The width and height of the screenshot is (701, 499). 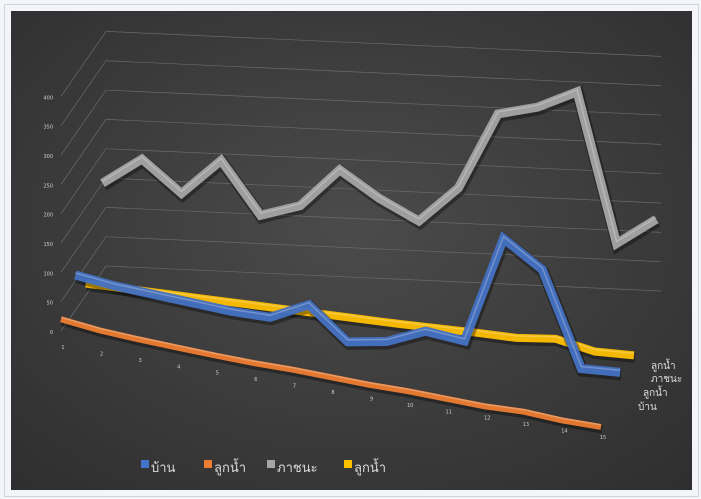 What do you see at coordinates (487, 419) in the screenshot?
I see `x-tick-label: 12` at bounding box center [487, 419].